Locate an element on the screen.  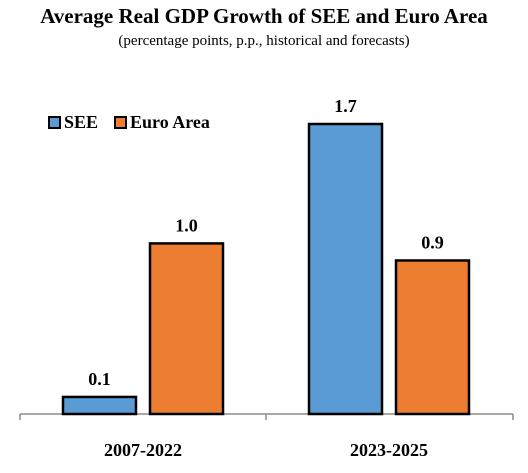
bar-see-2007-2022 is located at coordinates (99, 405).